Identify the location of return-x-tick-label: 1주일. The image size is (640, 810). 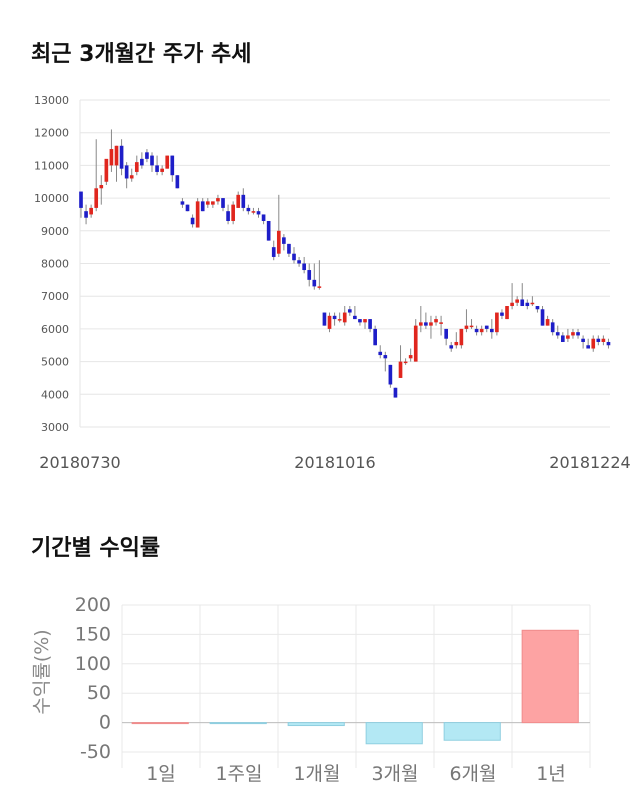
(238, 774).